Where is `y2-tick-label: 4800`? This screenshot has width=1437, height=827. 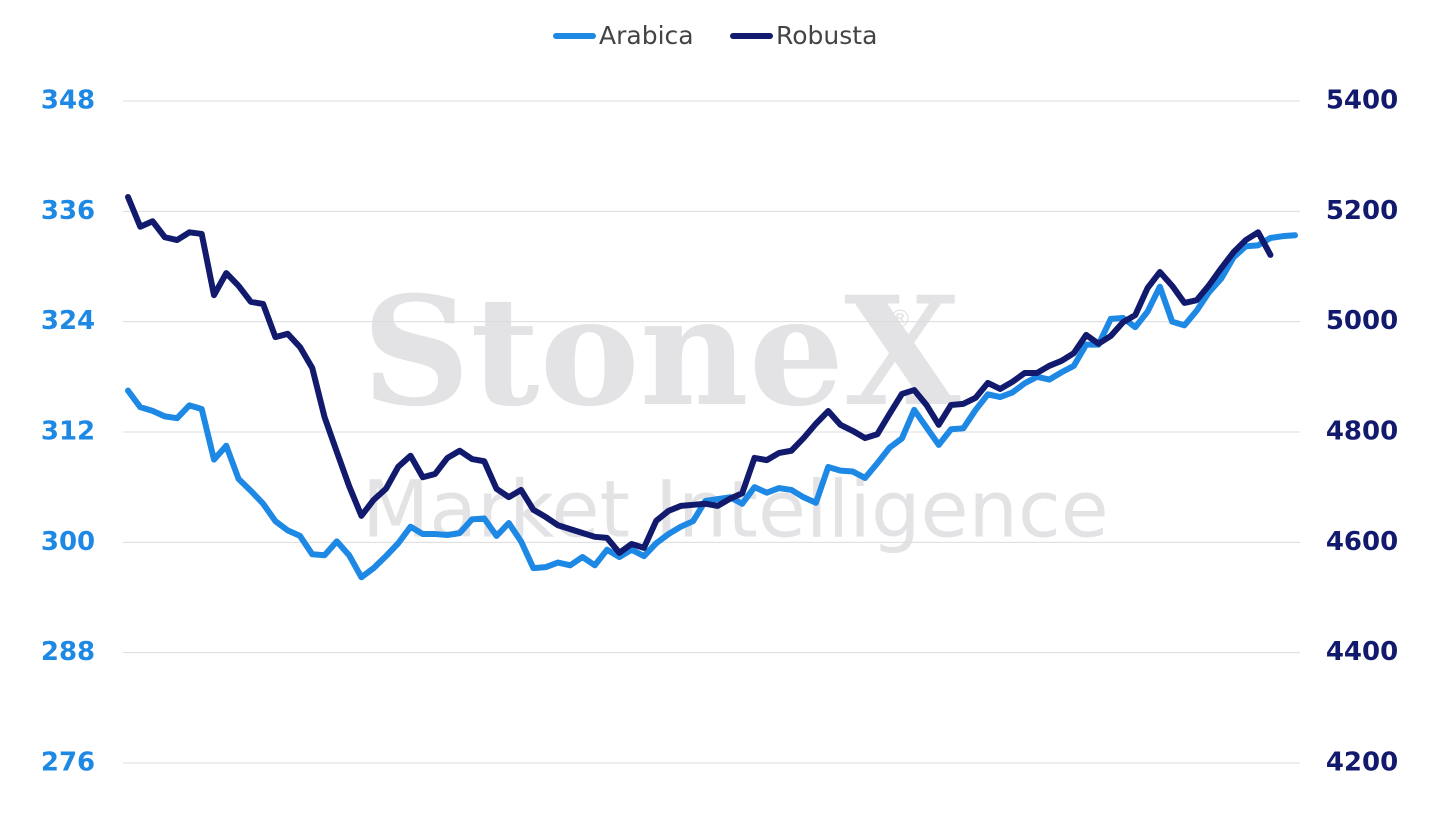 y2-tick-label: 4800 is located at coordinates (1362, 432).